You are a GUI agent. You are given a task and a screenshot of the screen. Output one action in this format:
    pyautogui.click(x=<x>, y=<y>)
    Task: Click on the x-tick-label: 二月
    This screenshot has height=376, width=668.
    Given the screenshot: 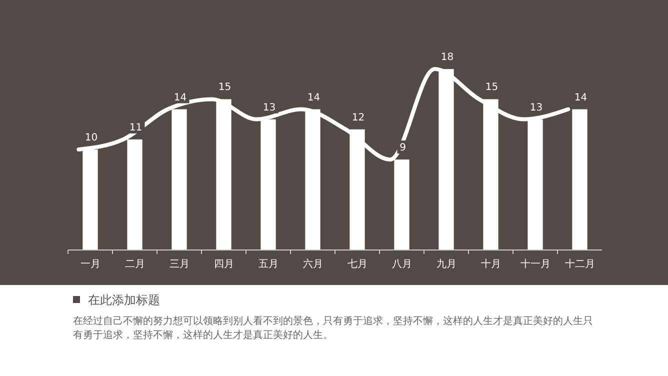 What is the action you would take?
    pyautogui.click(x=134, y=264)
    